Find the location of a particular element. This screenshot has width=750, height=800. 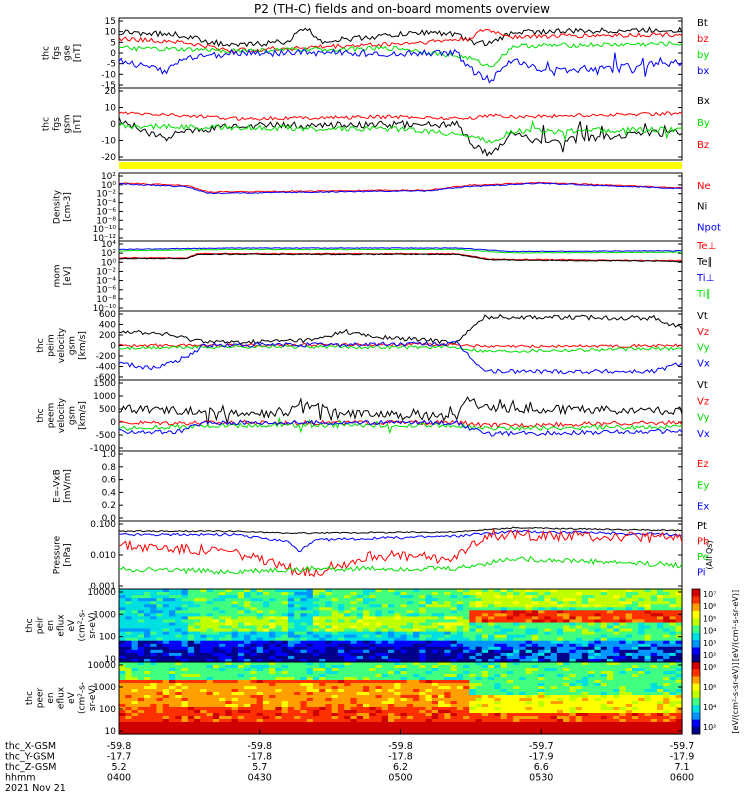

y-axis-label: fgs is located at coordinates (57, 53).